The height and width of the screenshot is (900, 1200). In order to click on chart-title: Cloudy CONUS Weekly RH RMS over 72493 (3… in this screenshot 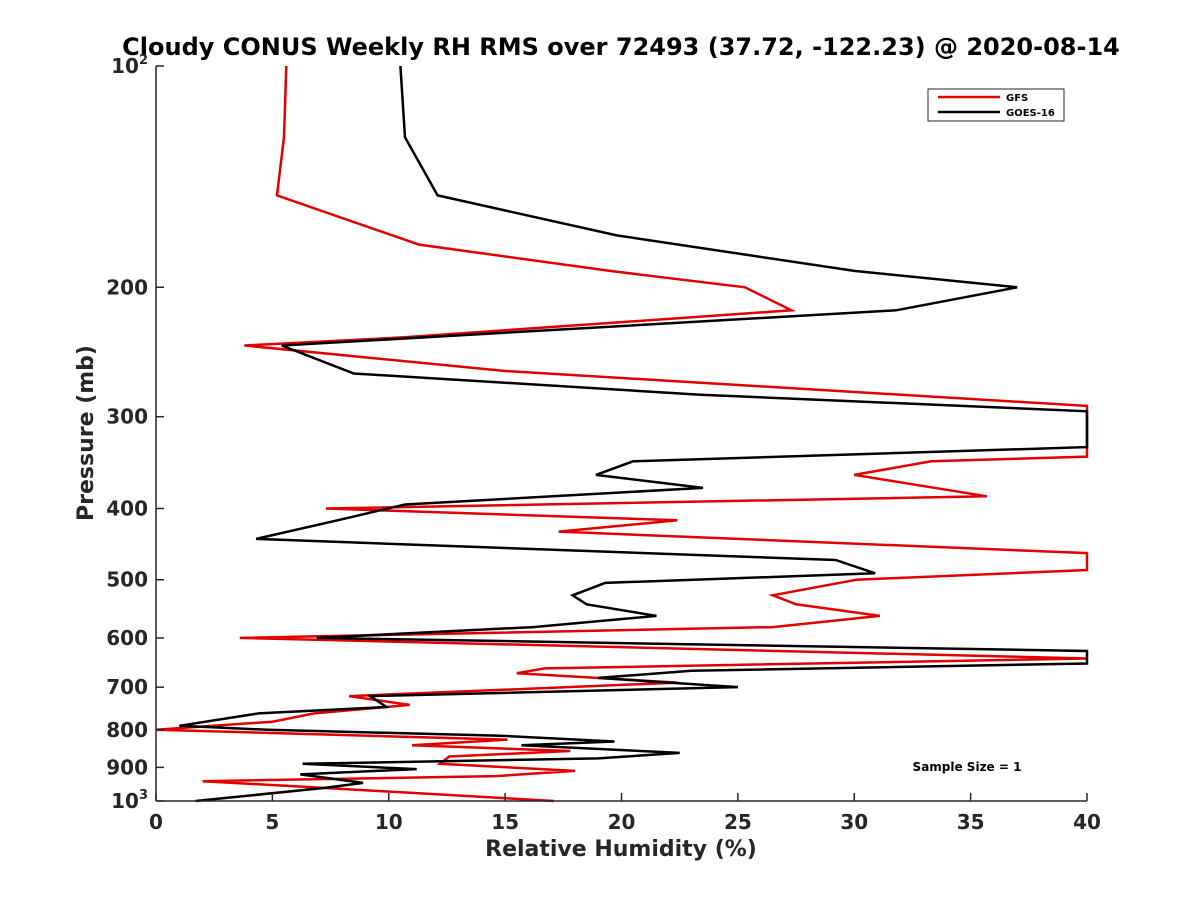, I will do `click(621, 47)`.